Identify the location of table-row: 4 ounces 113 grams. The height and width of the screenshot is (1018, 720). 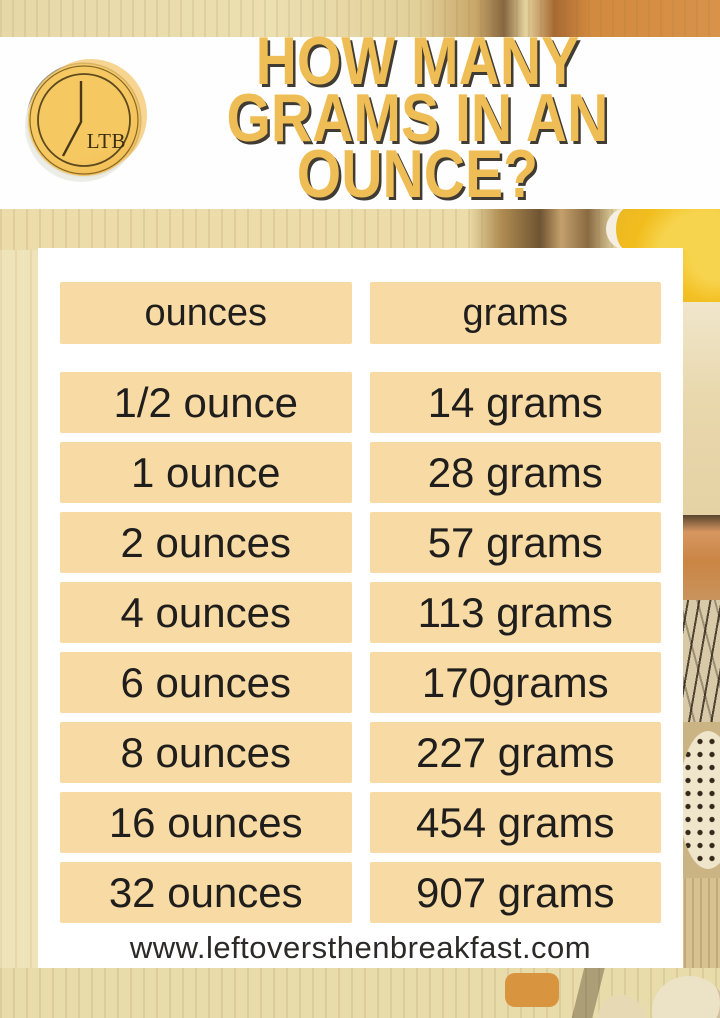
(360, 612).